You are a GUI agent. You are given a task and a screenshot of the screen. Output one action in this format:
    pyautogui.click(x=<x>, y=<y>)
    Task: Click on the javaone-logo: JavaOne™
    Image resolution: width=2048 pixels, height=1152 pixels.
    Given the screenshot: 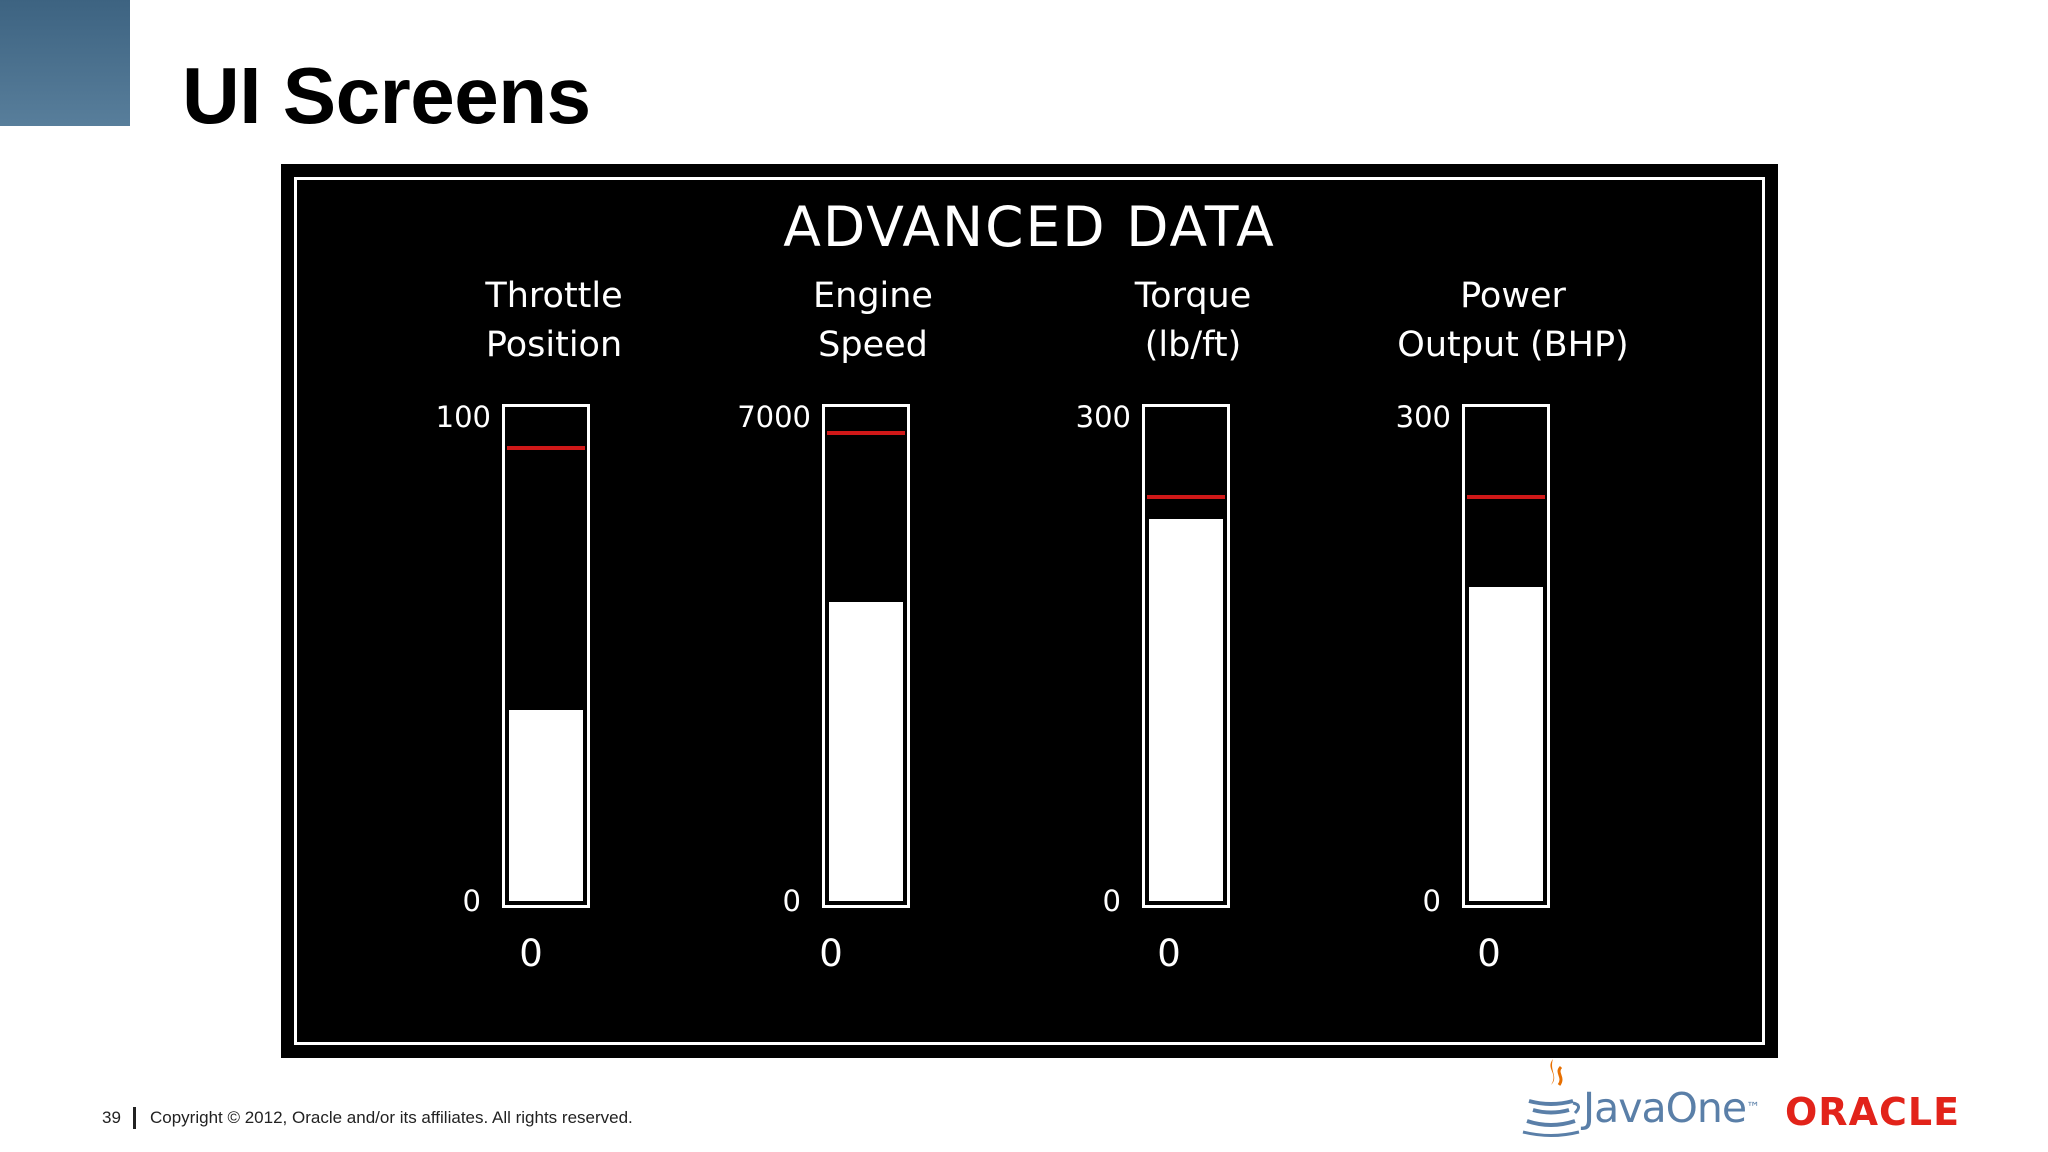 What is the action you would take?
    pyautogui.click(x=1637, y=1097)
    